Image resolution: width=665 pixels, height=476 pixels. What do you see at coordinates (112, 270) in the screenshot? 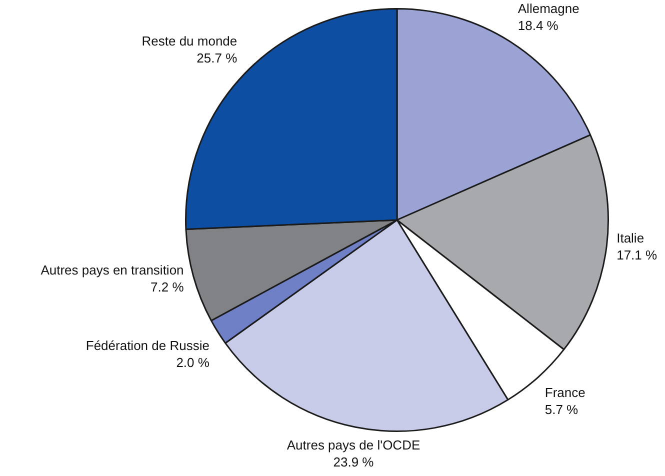
I see `slice-label: Autres pays en transition` at bounding box center [112, 270].